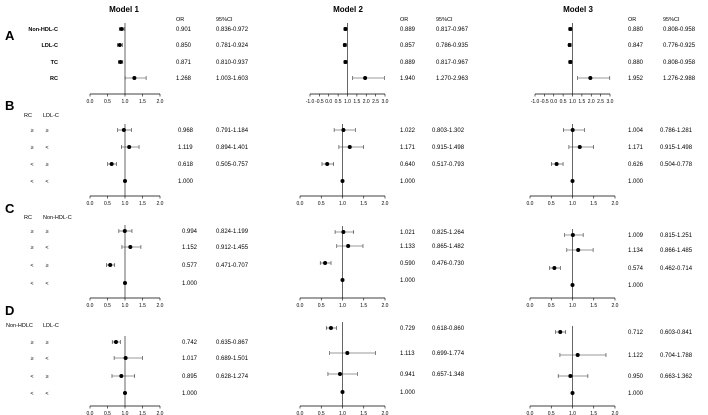 The height and width of the screenshot is (415, 708). Describe the element at coordinates (551, 413) in the screenshot. I see `x-tick-label-d-model-3-2: 0.5` at that location.